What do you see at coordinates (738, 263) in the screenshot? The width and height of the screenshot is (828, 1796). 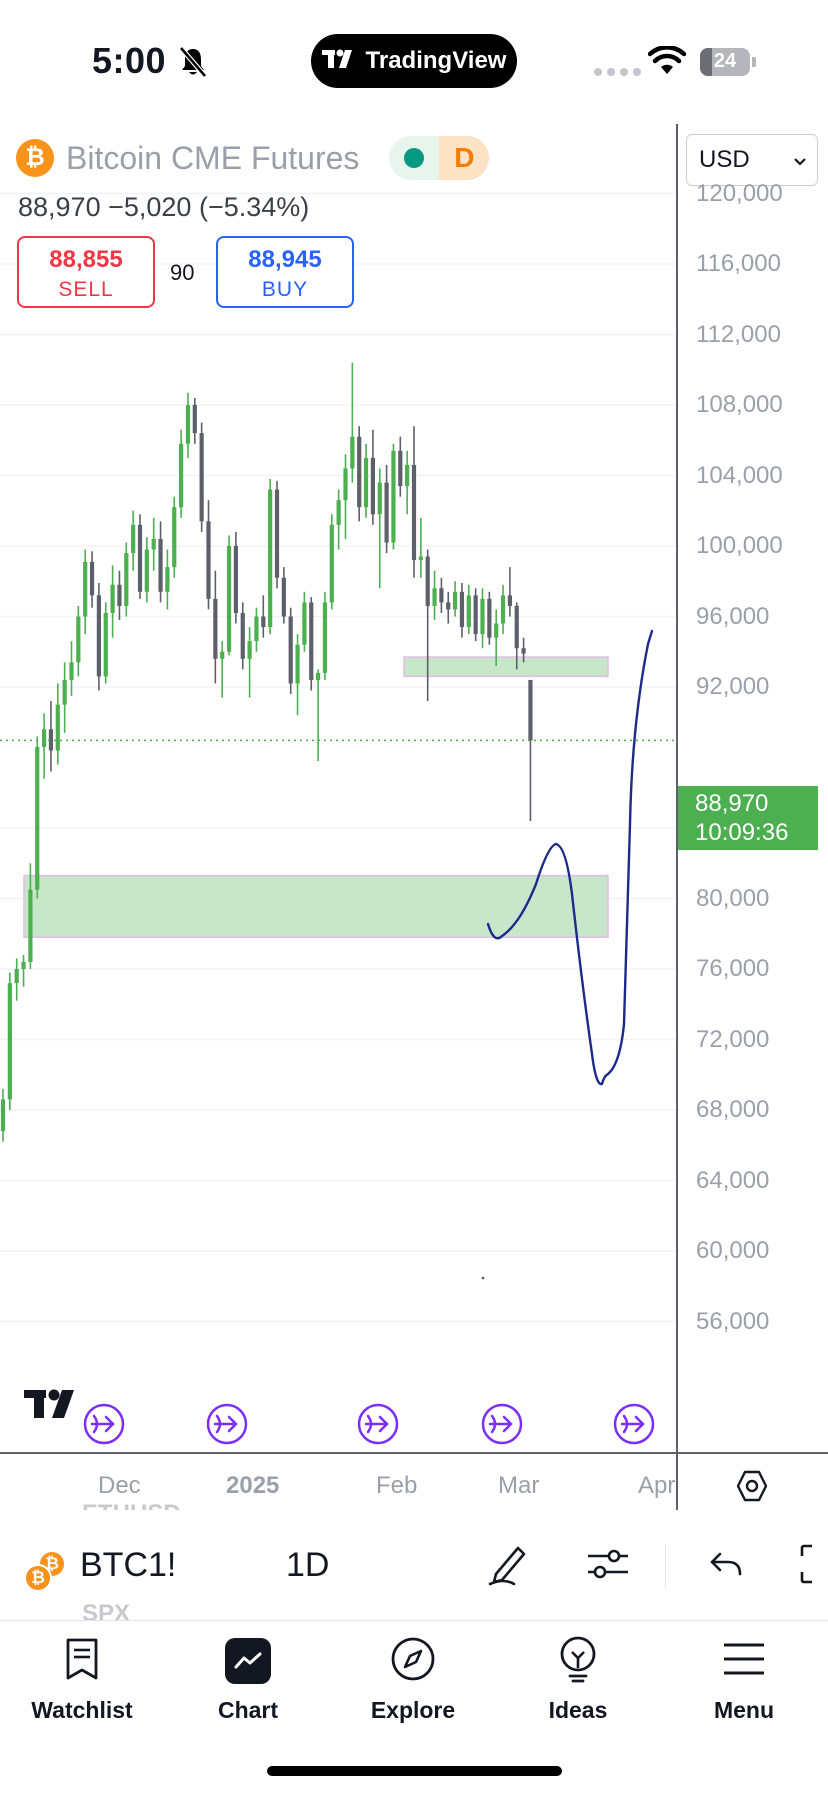 I see `price-tick-label: 116,000` at bounding box center [738, 263].